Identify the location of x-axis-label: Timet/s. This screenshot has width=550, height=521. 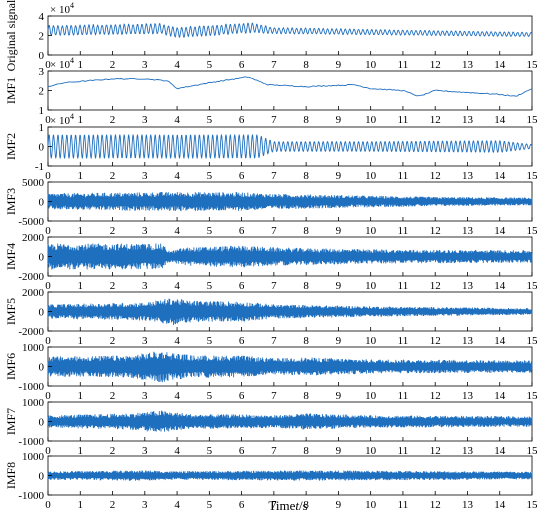
(287, 505).